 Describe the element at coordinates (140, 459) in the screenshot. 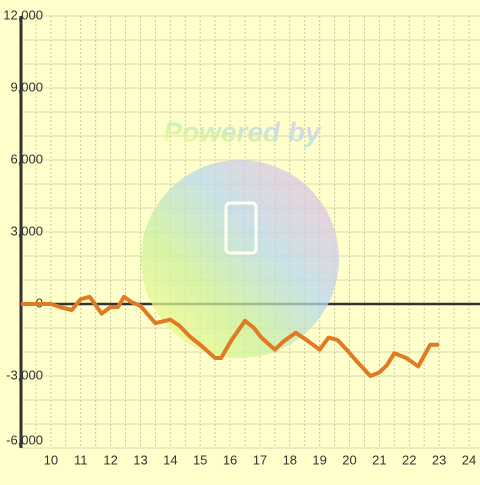

I see `x-tick-label: 13` at that location.